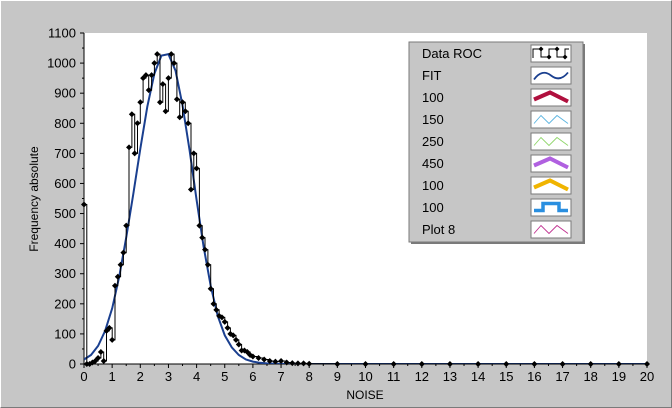  What do you see at coordinates (438, 229) in the screenshot?
I see `legend-label: Plot 8` at bounding box center [438, 229].